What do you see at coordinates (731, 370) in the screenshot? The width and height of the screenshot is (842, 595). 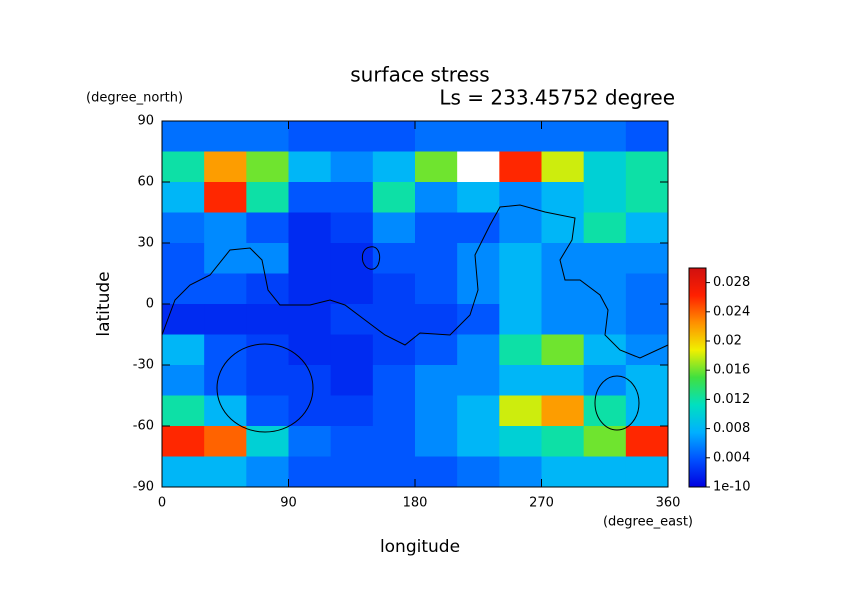 I see `colorbar-tick-label: 0.016` at bounding box center [731, 370].